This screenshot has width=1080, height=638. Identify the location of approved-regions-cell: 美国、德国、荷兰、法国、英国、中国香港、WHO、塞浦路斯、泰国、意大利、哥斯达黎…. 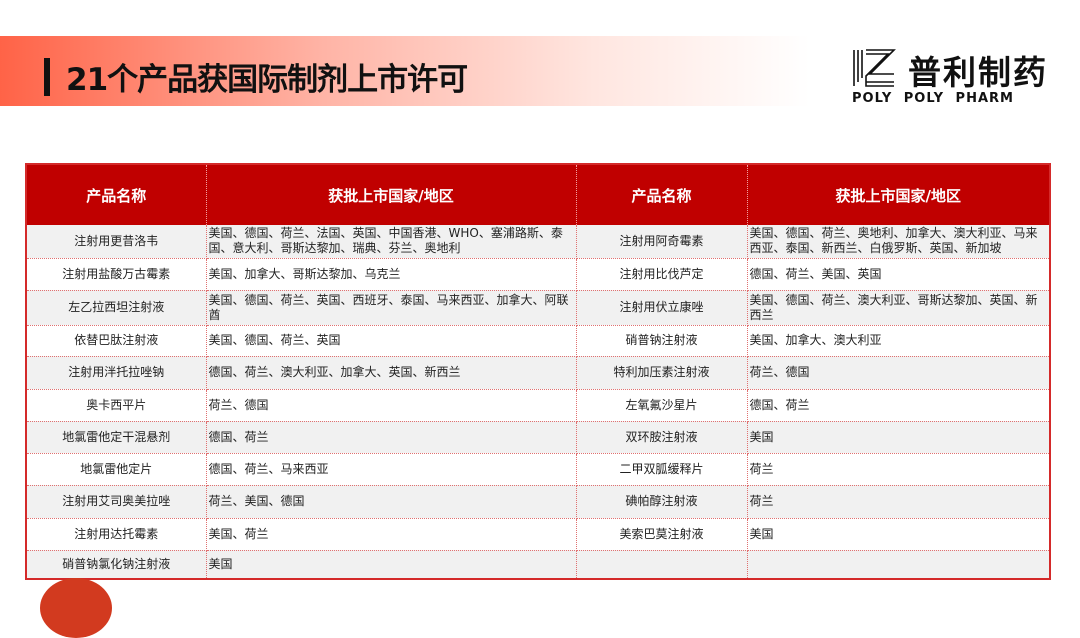
(391, 242).